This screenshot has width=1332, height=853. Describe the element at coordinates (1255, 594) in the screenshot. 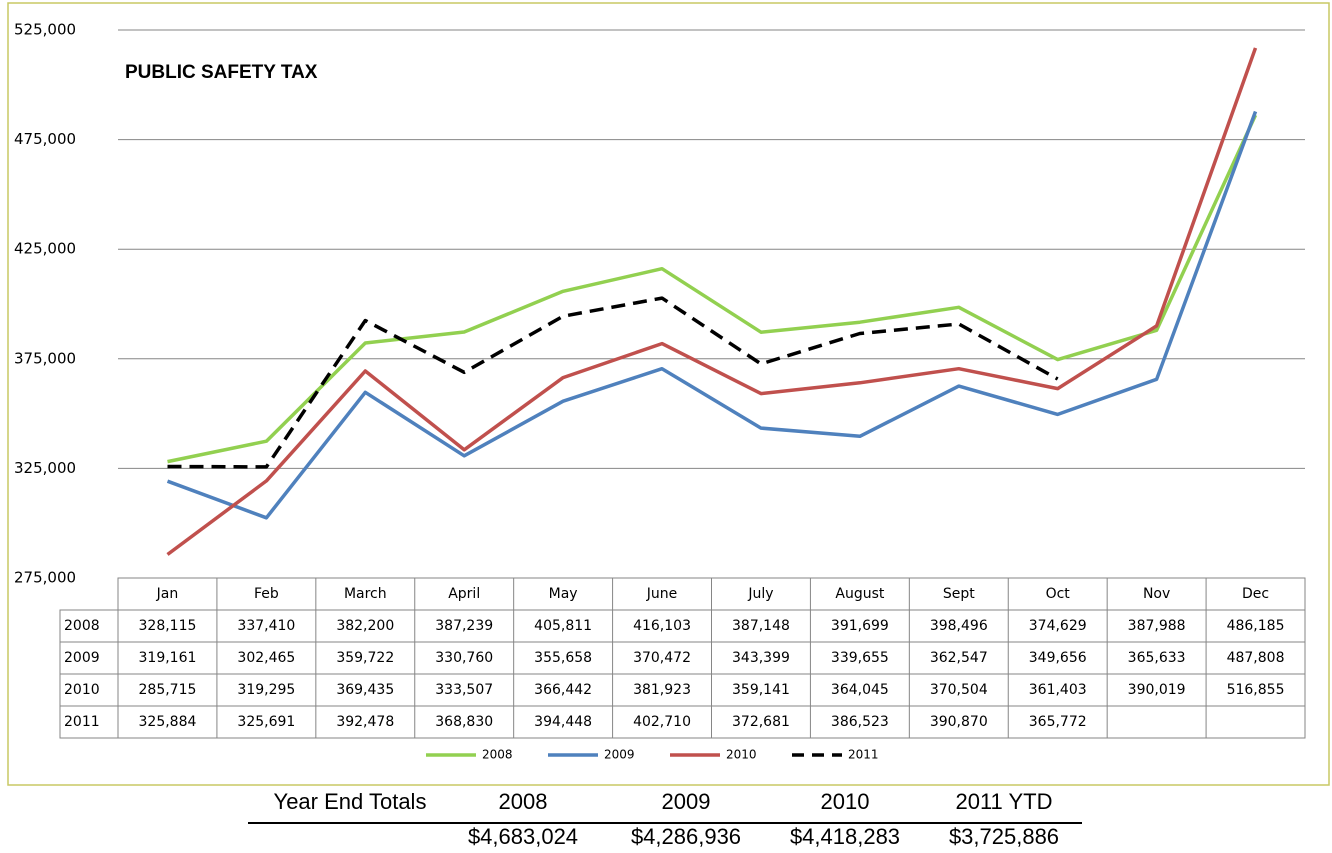

I see `x-tick-label: Dec` at that location.